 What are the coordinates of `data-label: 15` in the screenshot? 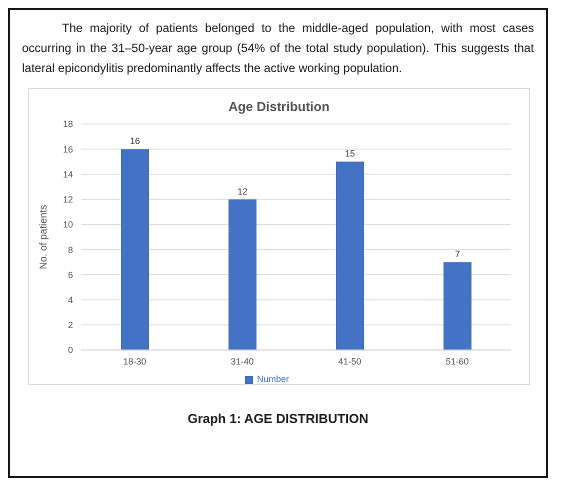 It's located at (350, 153).